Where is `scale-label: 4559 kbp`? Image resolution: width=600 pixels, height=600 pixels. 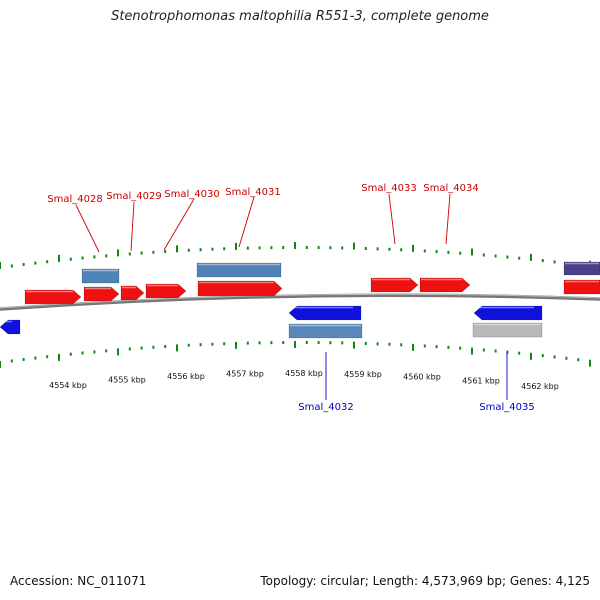
scale-label: 4559 kbp is located at coordinates (363, 374).